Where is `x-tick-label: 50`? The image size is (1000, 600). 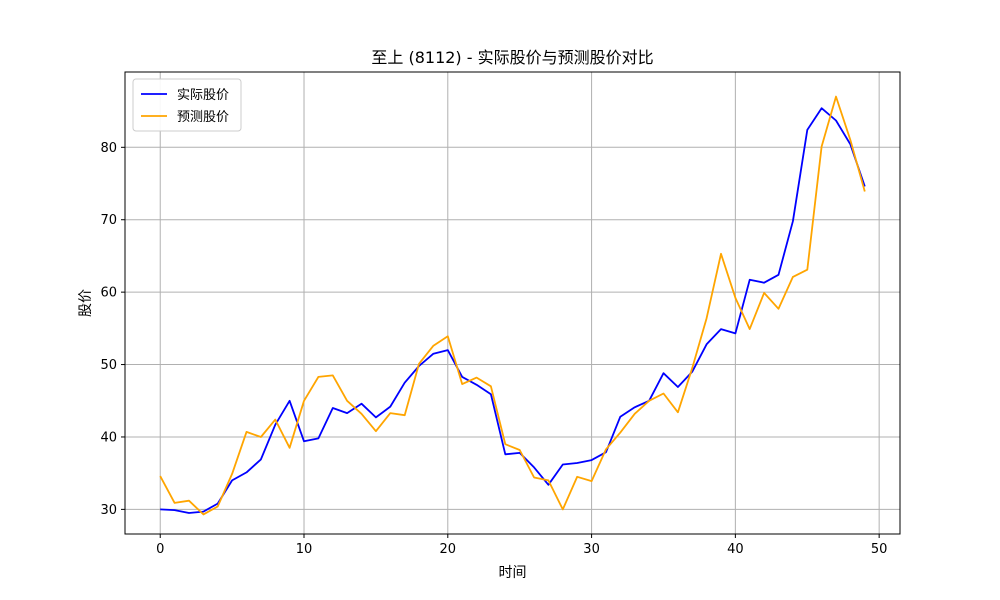
x-tick-label: 50 is located at coordinates (879, 549).